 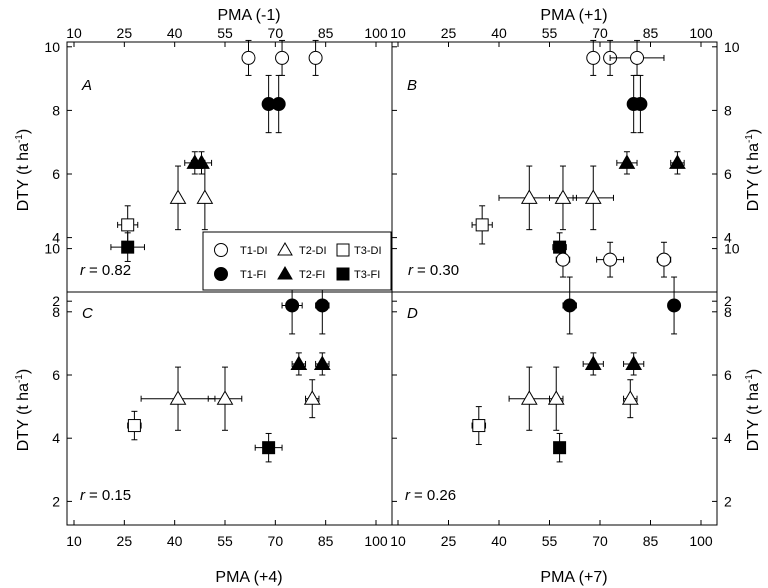 I want to click on y-tick-label-right-r0-3: 8, so click(x=728, y=110).